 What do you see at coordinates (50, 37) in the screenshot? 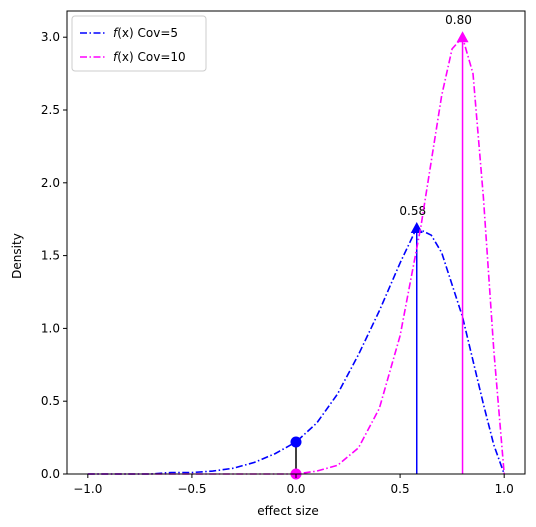
I see `y-tick-label: 3.0` at bounding box center [50, 37].